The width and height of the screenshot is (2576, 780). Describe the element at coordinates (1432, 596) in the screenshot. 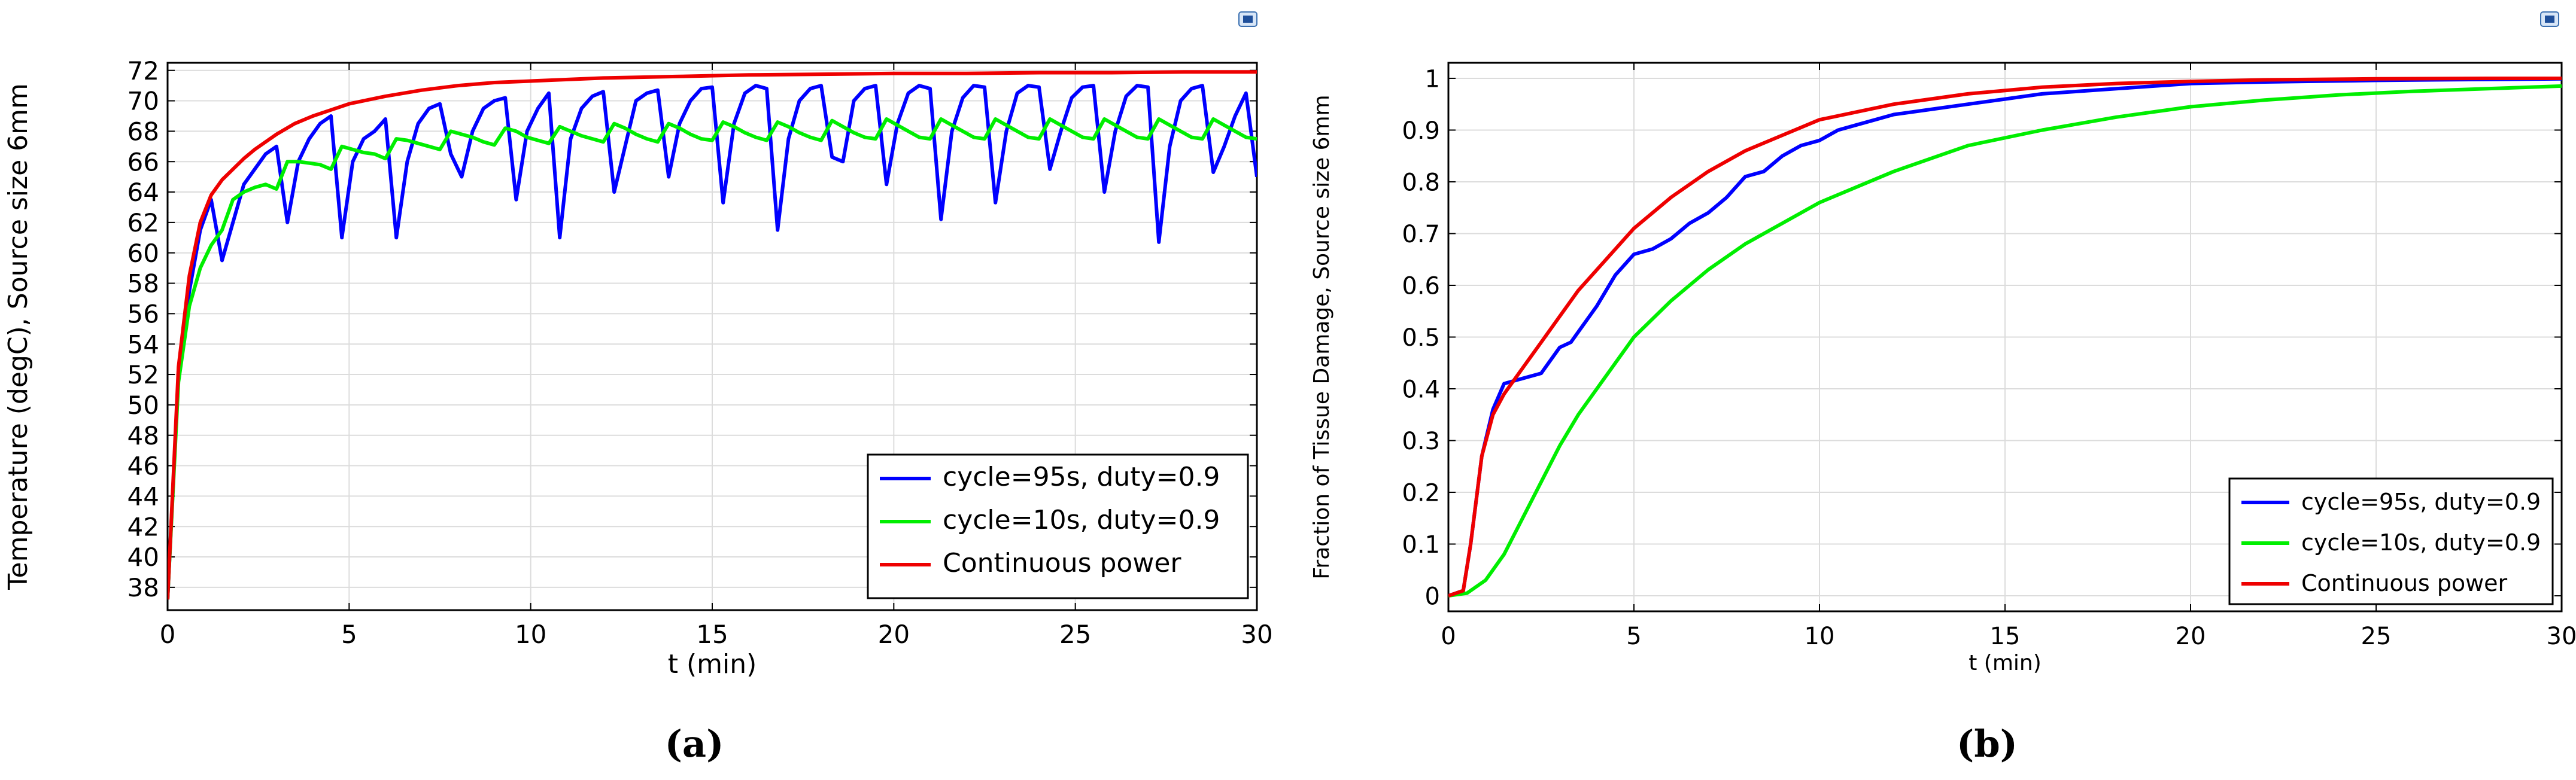

I see `y-tick-label: 0` at that location.